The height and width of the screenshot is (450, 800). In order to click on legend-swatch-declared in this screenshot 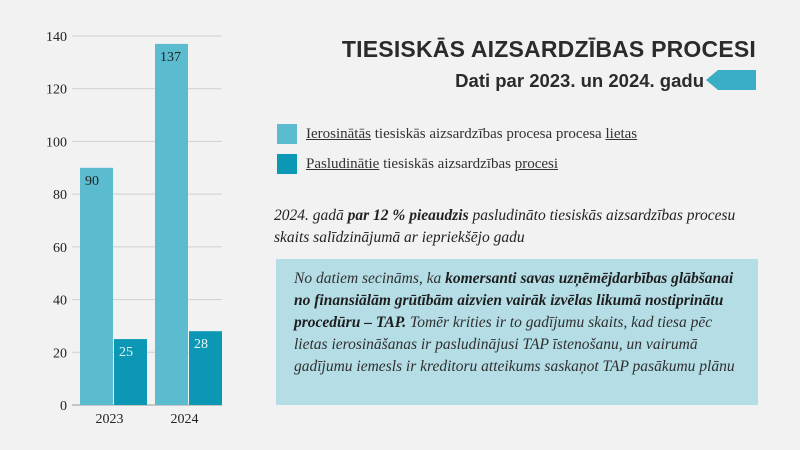, I will do `click(287, 164)`.